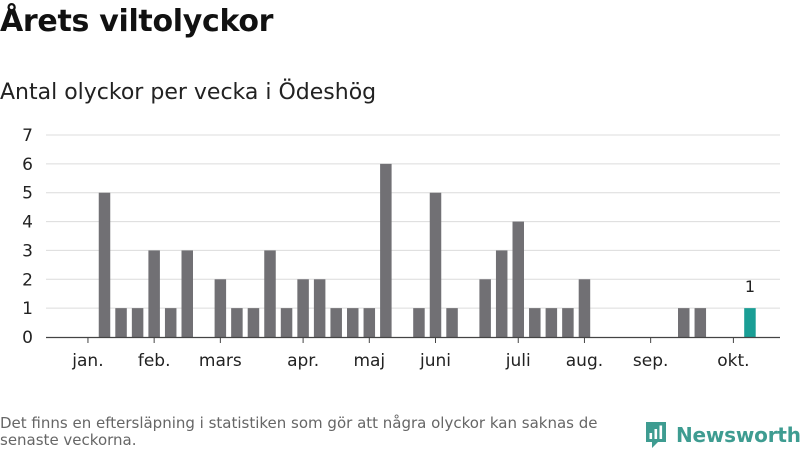  What do you see at coordinates (369, 361) in the screenshot?
I see `x-tick-label-maj: maj` at bounding box center [369, 361].